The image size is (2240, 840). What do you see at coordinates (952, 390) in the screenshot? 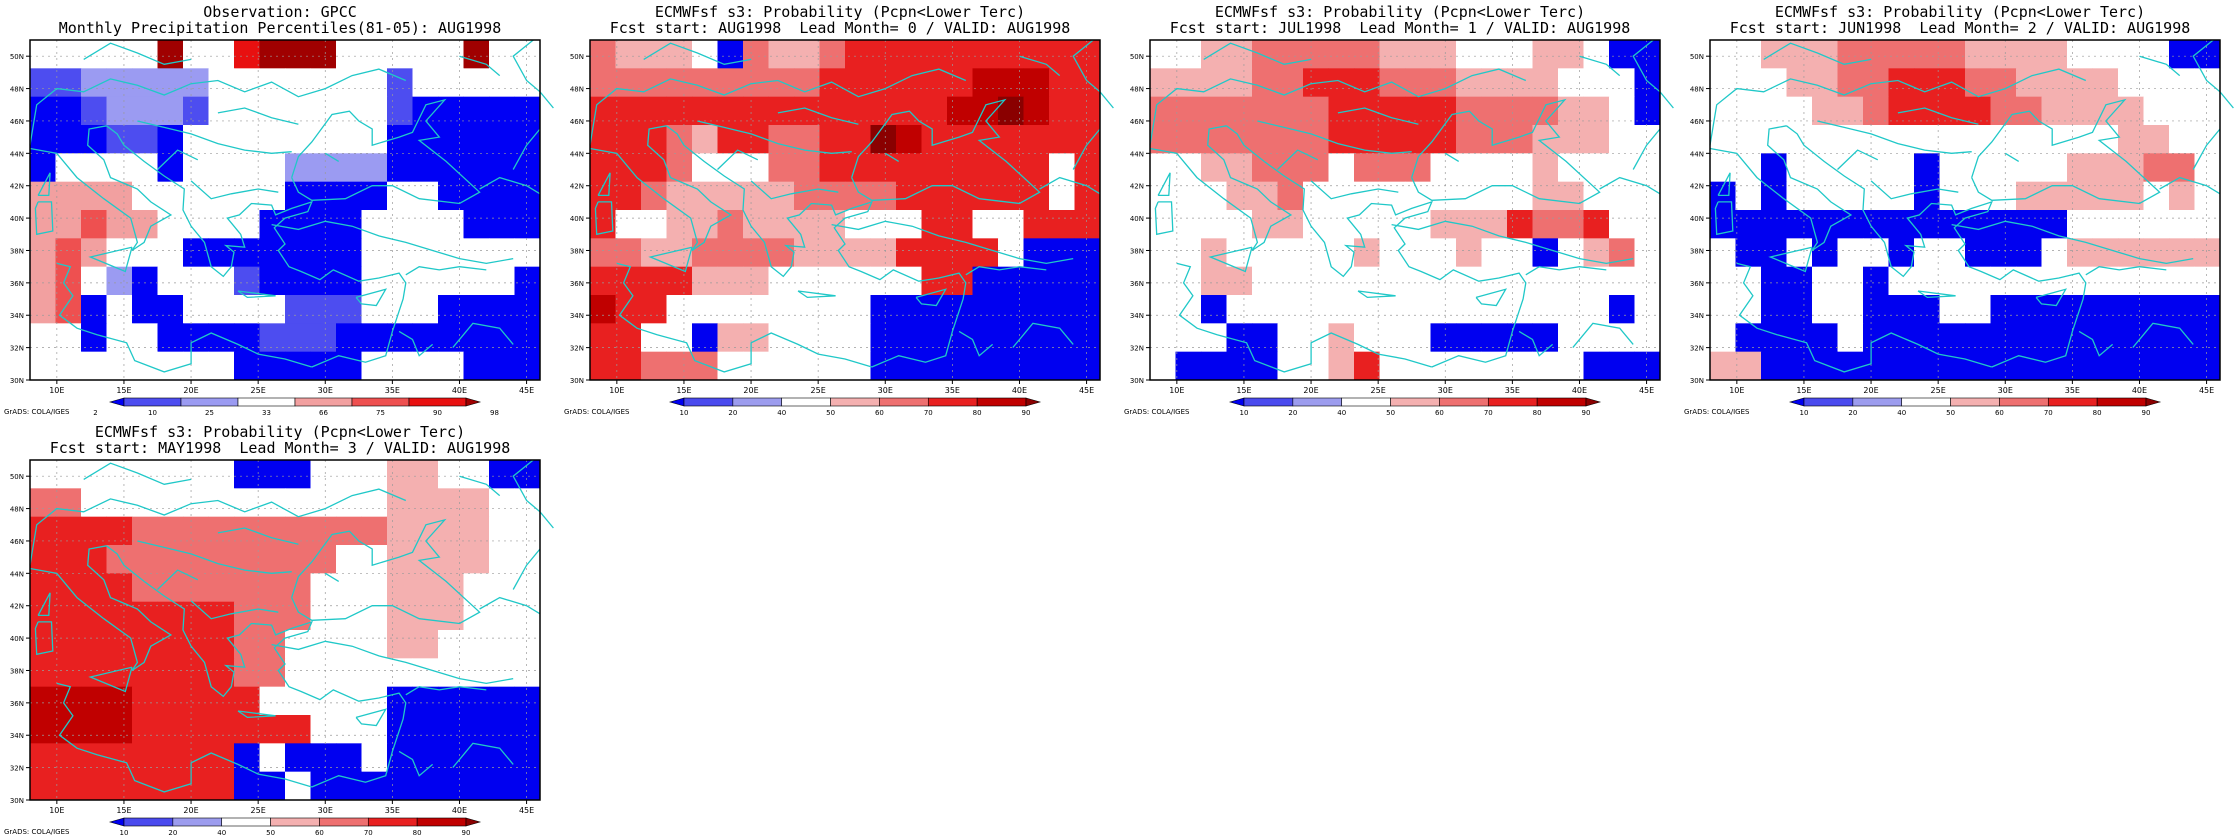
I see `lon-tick-label: 35E` at bounding box center [952, 390].